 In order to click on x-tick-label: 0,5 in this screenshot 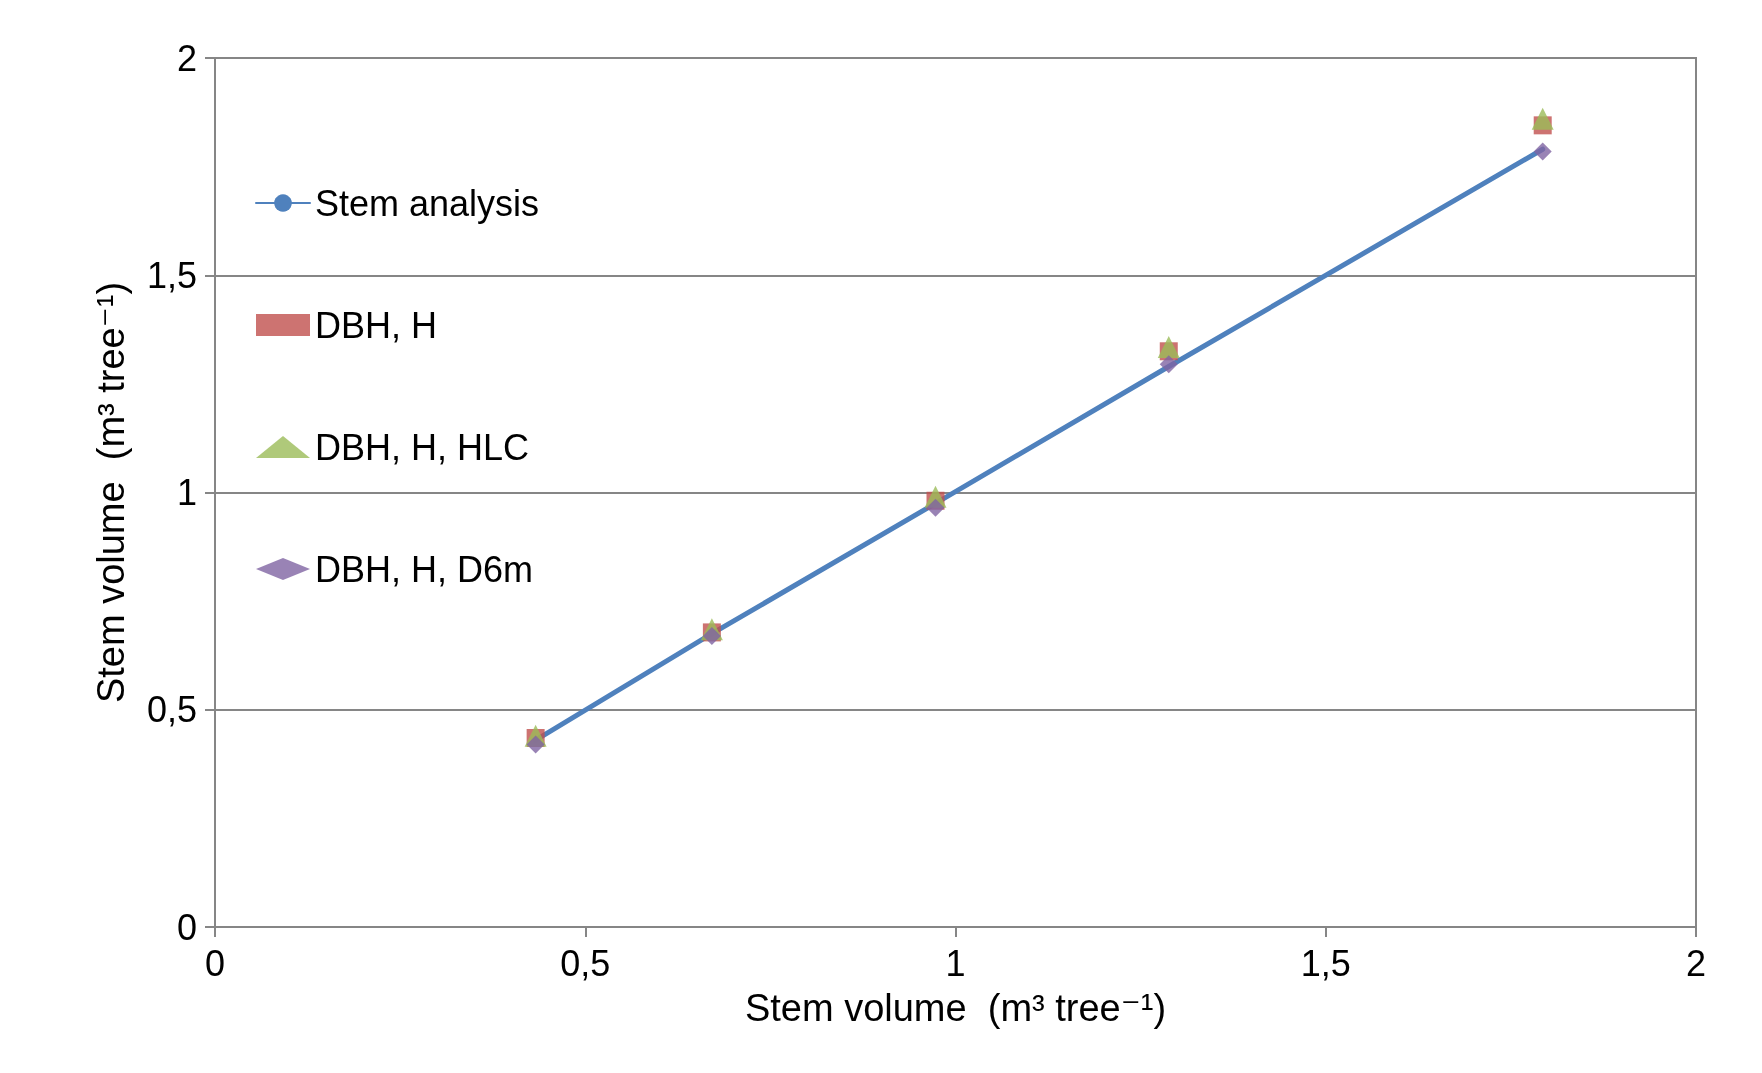, I will do `click(585, 963)`.